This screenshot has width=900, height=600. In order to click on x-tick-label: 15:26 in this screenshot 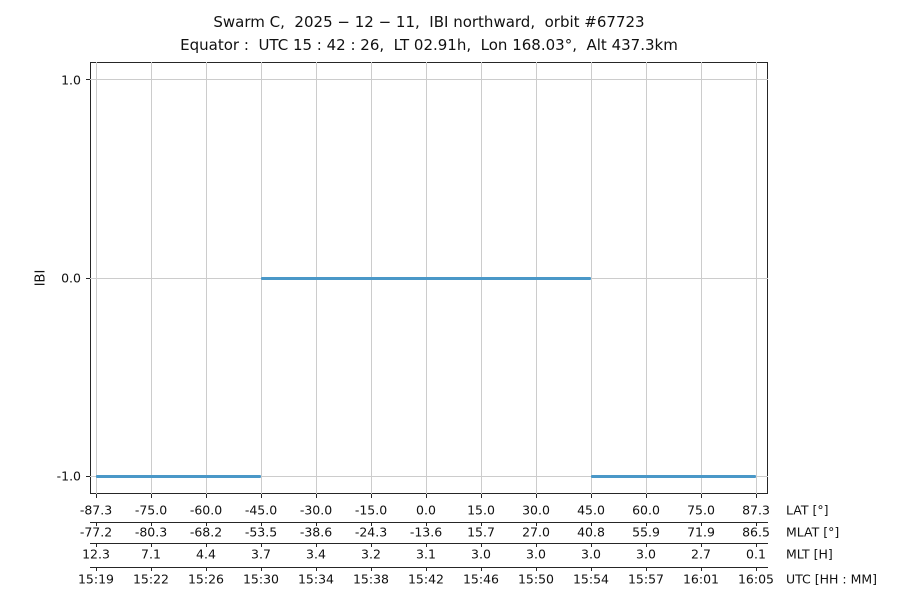, I will do `click(206, 579)`.